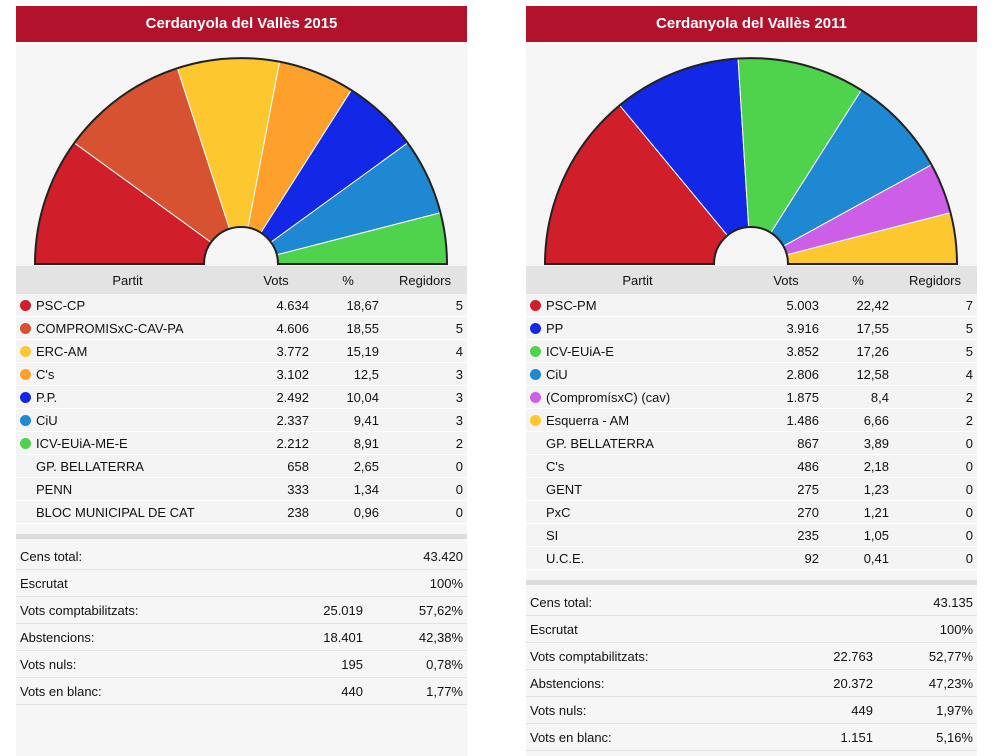 This screenshot has height=756, width=999. I want to click on party-pct: 8,4, so click(858, 397).